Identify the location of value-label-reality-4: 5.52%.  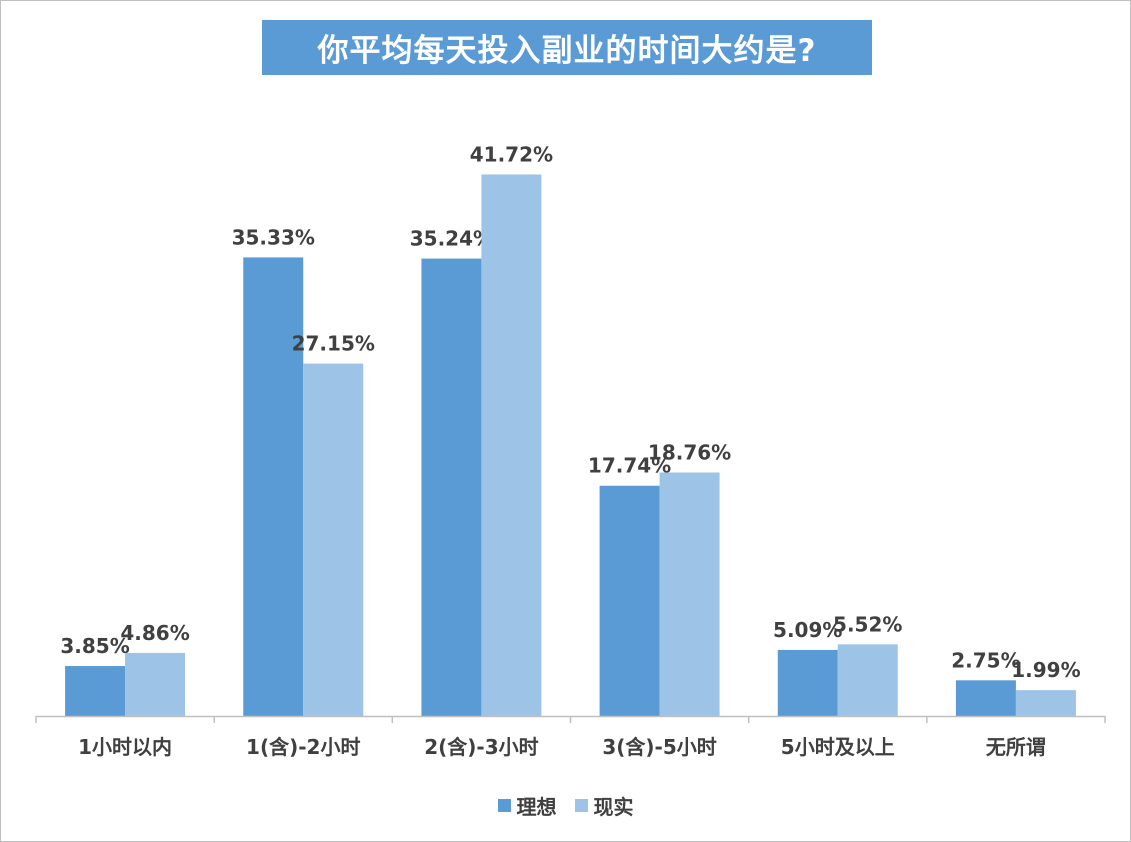
(867, 624).